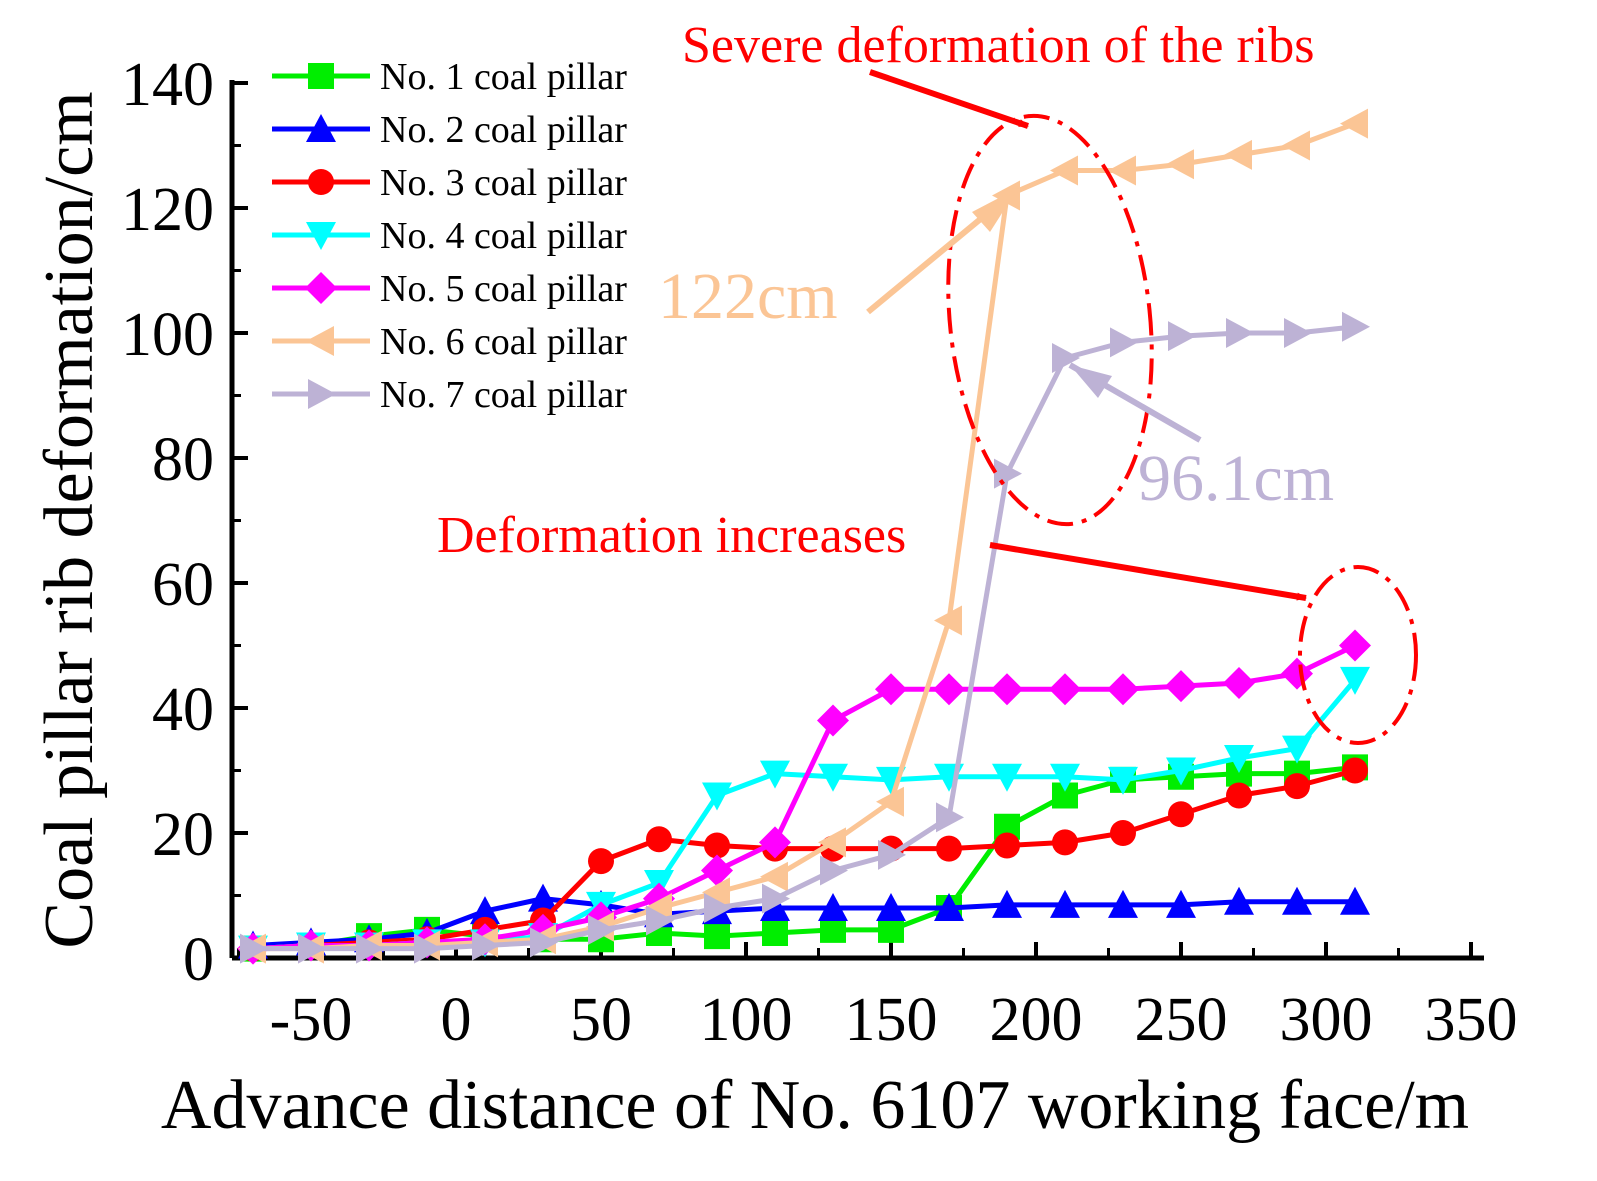 This screenshot has width=1597, height=1181. What do you see at coordinates (1326, 1020) in the screenshot?
I see `x-tick-label: 300` at bounding box center [1326, 1020].